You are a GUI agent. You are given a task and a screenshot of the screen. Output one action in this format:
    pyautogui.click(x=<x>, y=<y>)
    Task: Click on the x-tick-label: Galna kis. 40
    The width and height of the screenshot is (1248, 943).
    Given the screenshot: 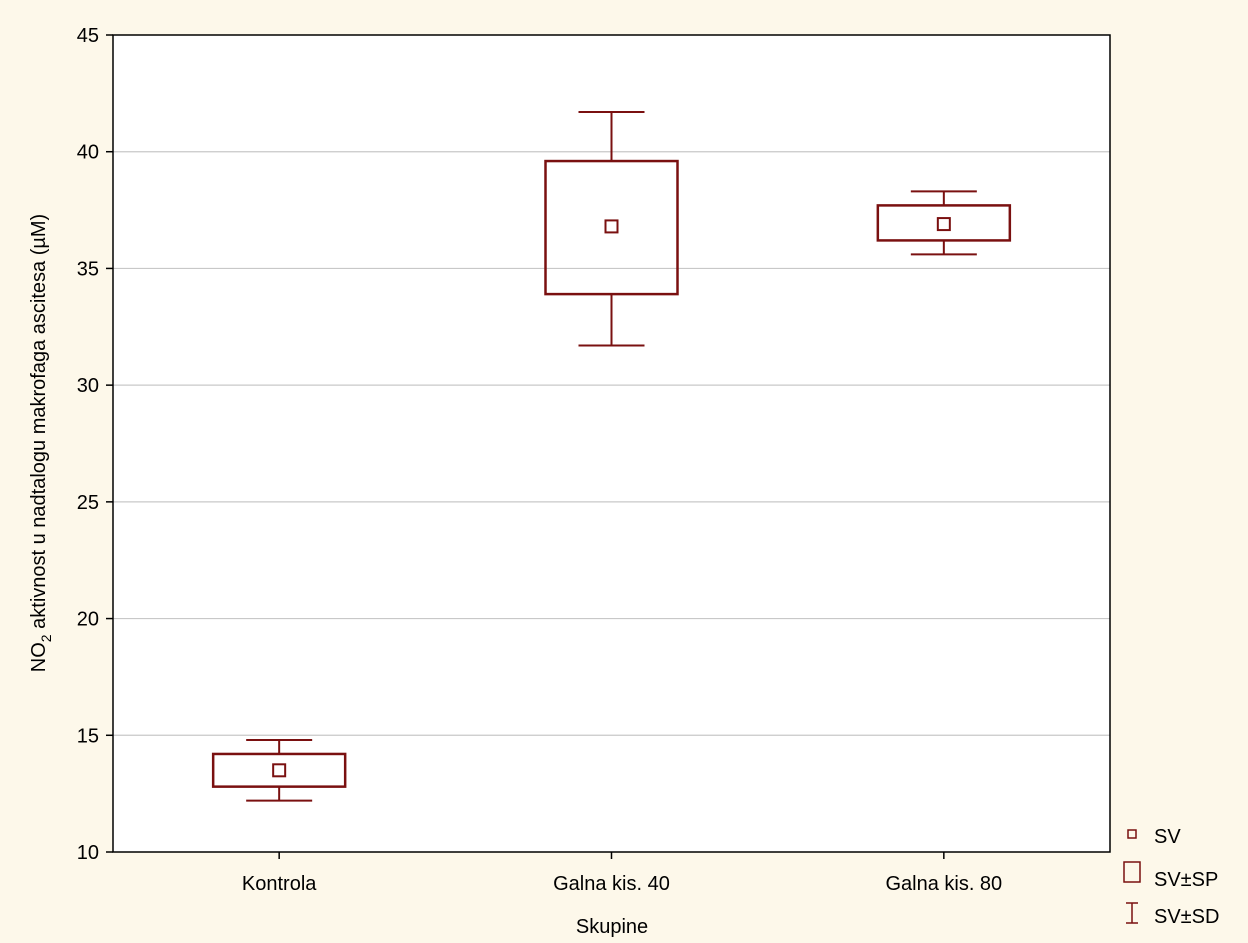 What is the action you would take?
    pyautogui.click(x=611, y=884)
    